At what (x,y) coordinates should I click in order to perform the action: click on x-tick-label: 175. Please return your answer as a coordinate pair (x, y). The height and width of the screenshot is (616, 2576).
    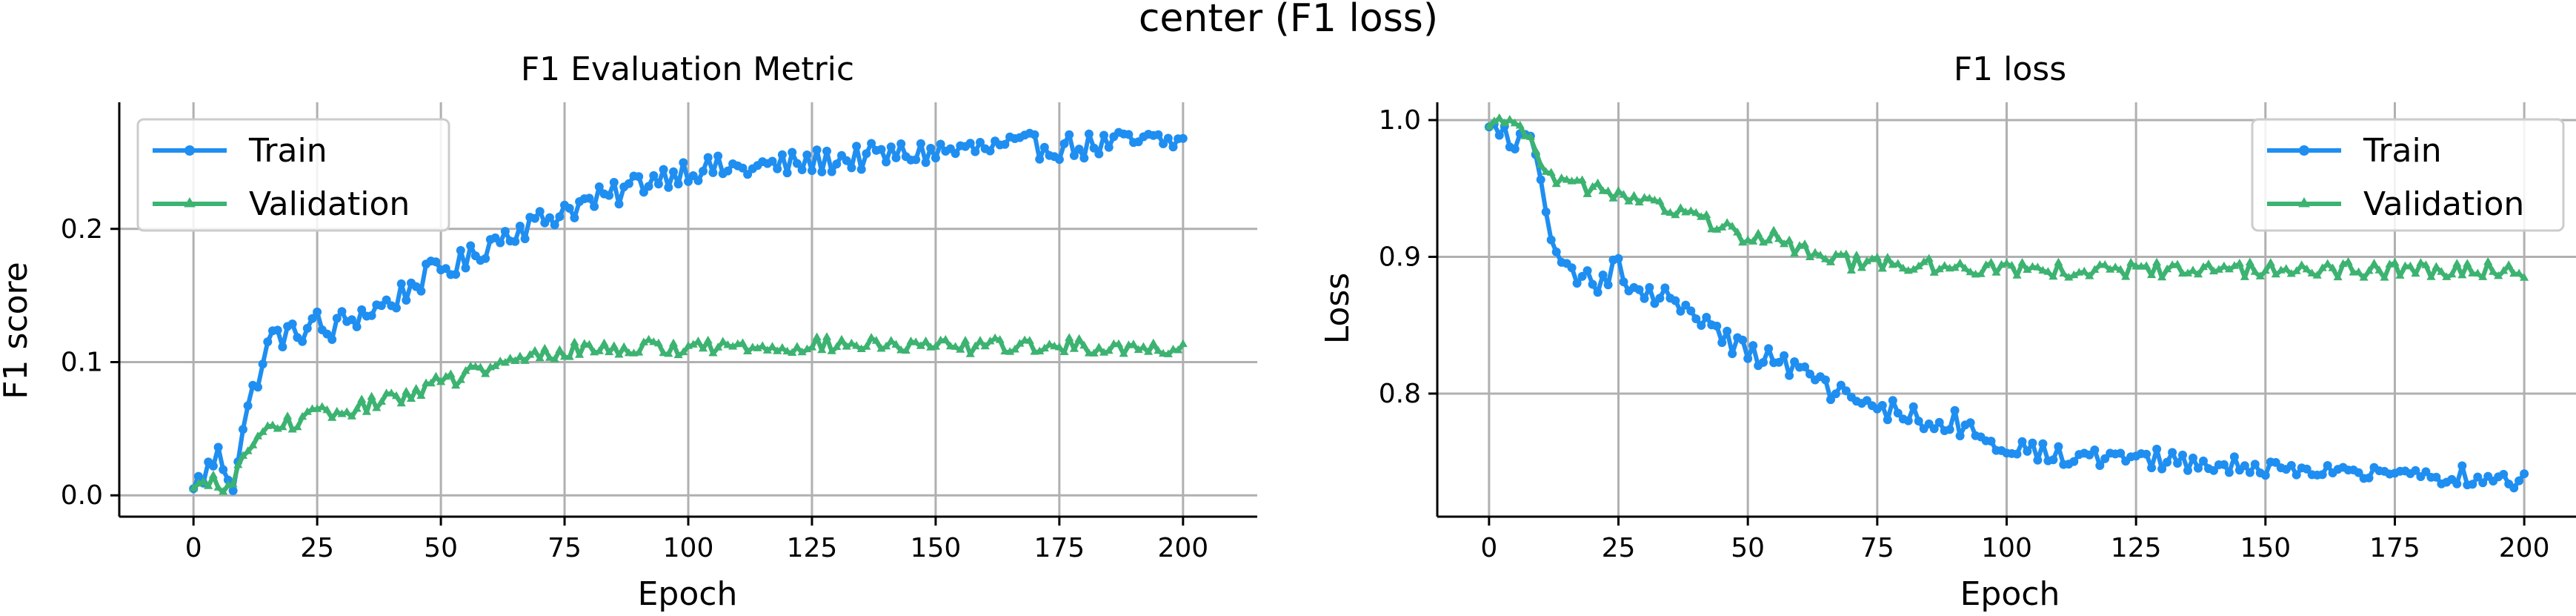
    Looking at the image, I should click on (1059, 548).